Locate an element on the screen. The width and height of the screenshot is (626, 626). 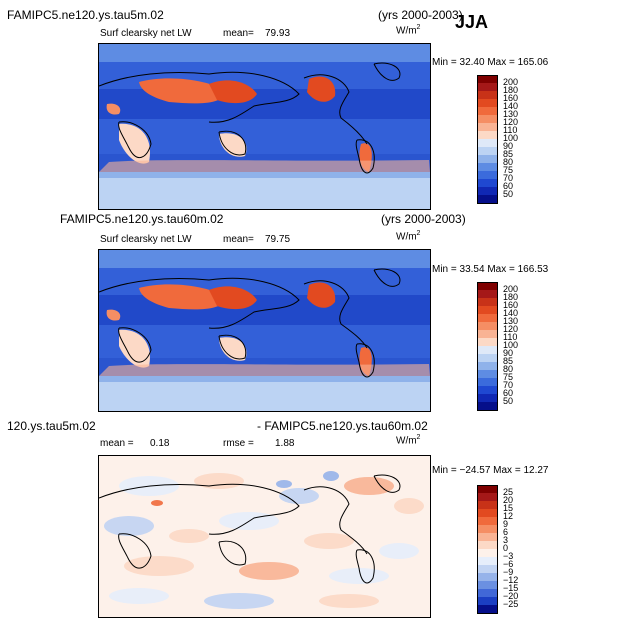
panel3-title-left: 120.ys.tau5m.02 is located at coordinates (51, 426).